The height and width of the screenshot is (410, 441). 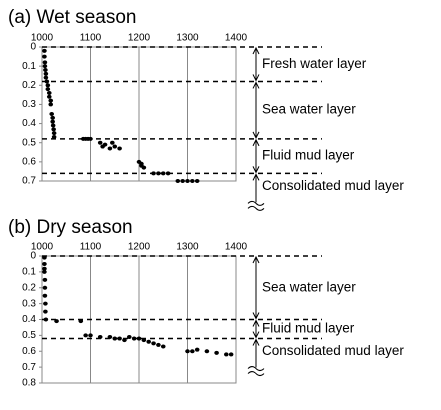 What do you see at coordinates (72, 17) in the screenshot?
I see `chart-title: (a) Wet season` at bounding box center [72, 17].